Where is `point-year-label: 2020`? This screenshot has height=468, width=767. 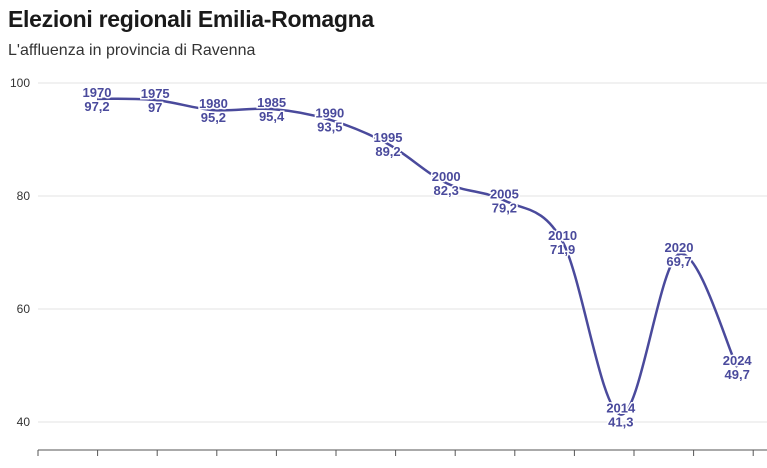 point-year-label: 2020 is located at coordinates (679, 247).